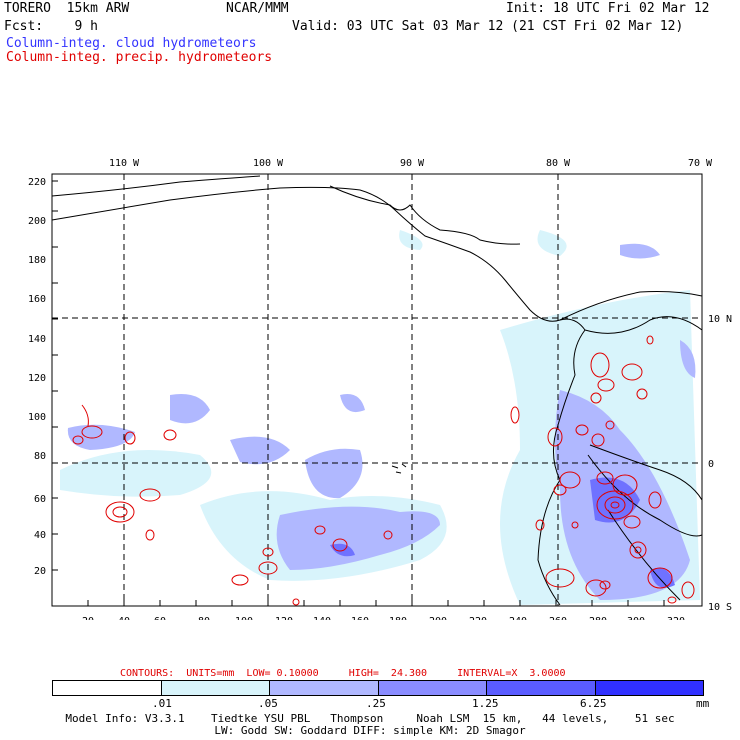 The height and width of the screenshot is (740, 740). What do you see at coordinates (558, 163) in the screenshot?
I see `lon-label: 80 W` at bounding box center [558, 163].